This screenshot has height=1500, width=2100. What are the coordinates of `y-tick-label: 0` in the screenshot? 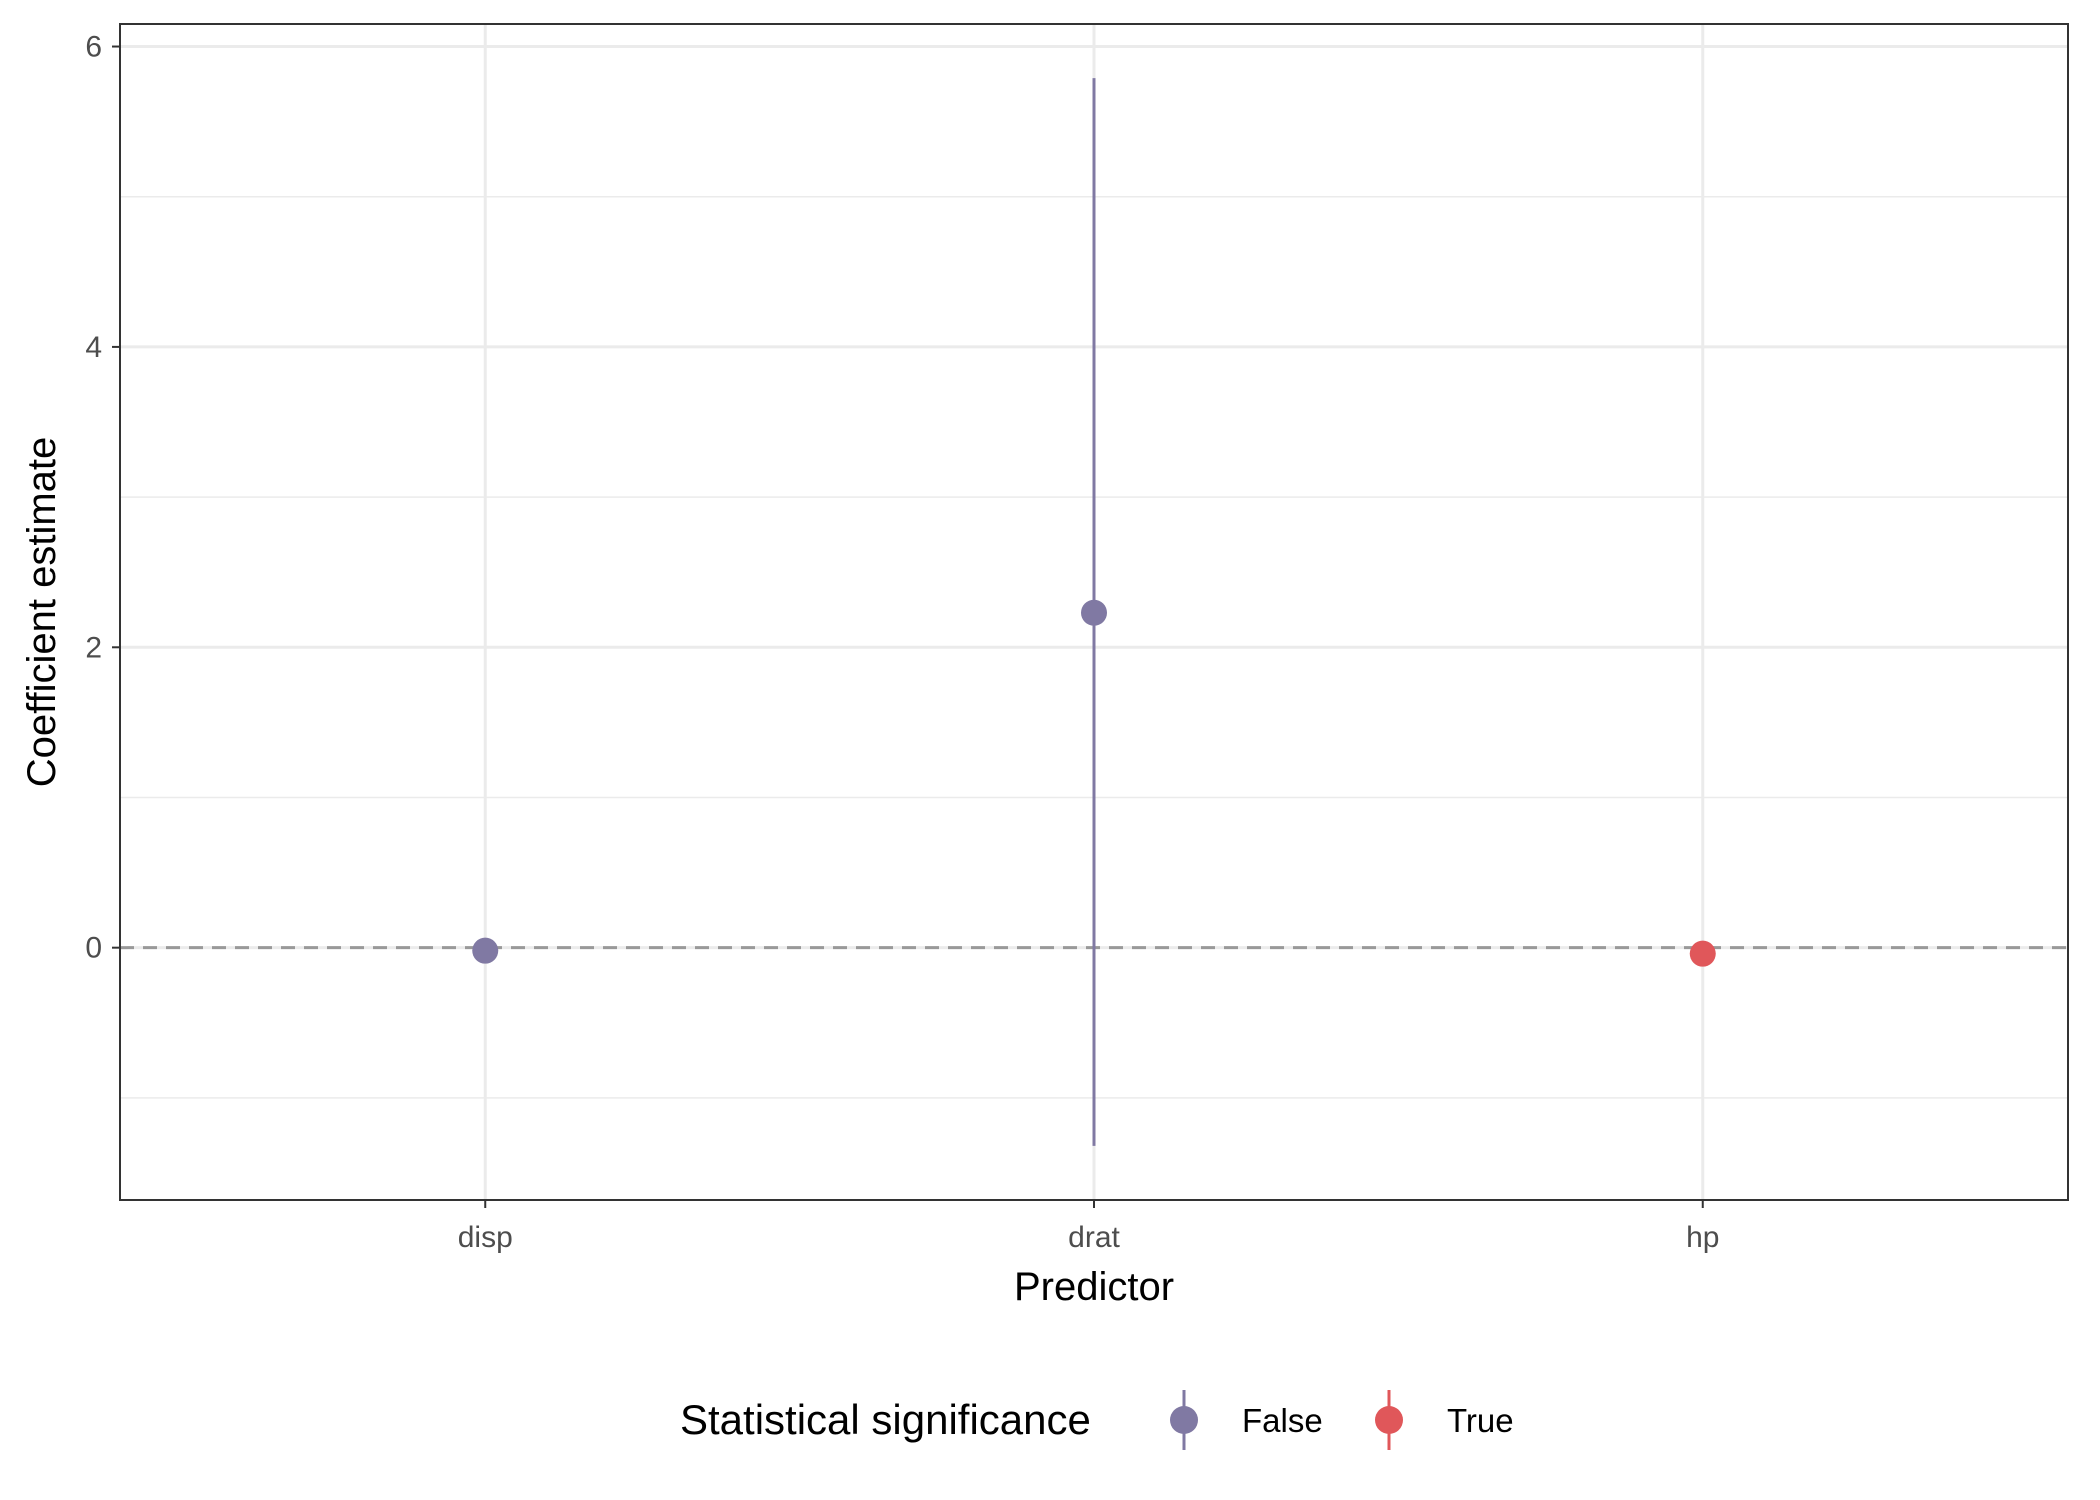 It's located at (93, 948).